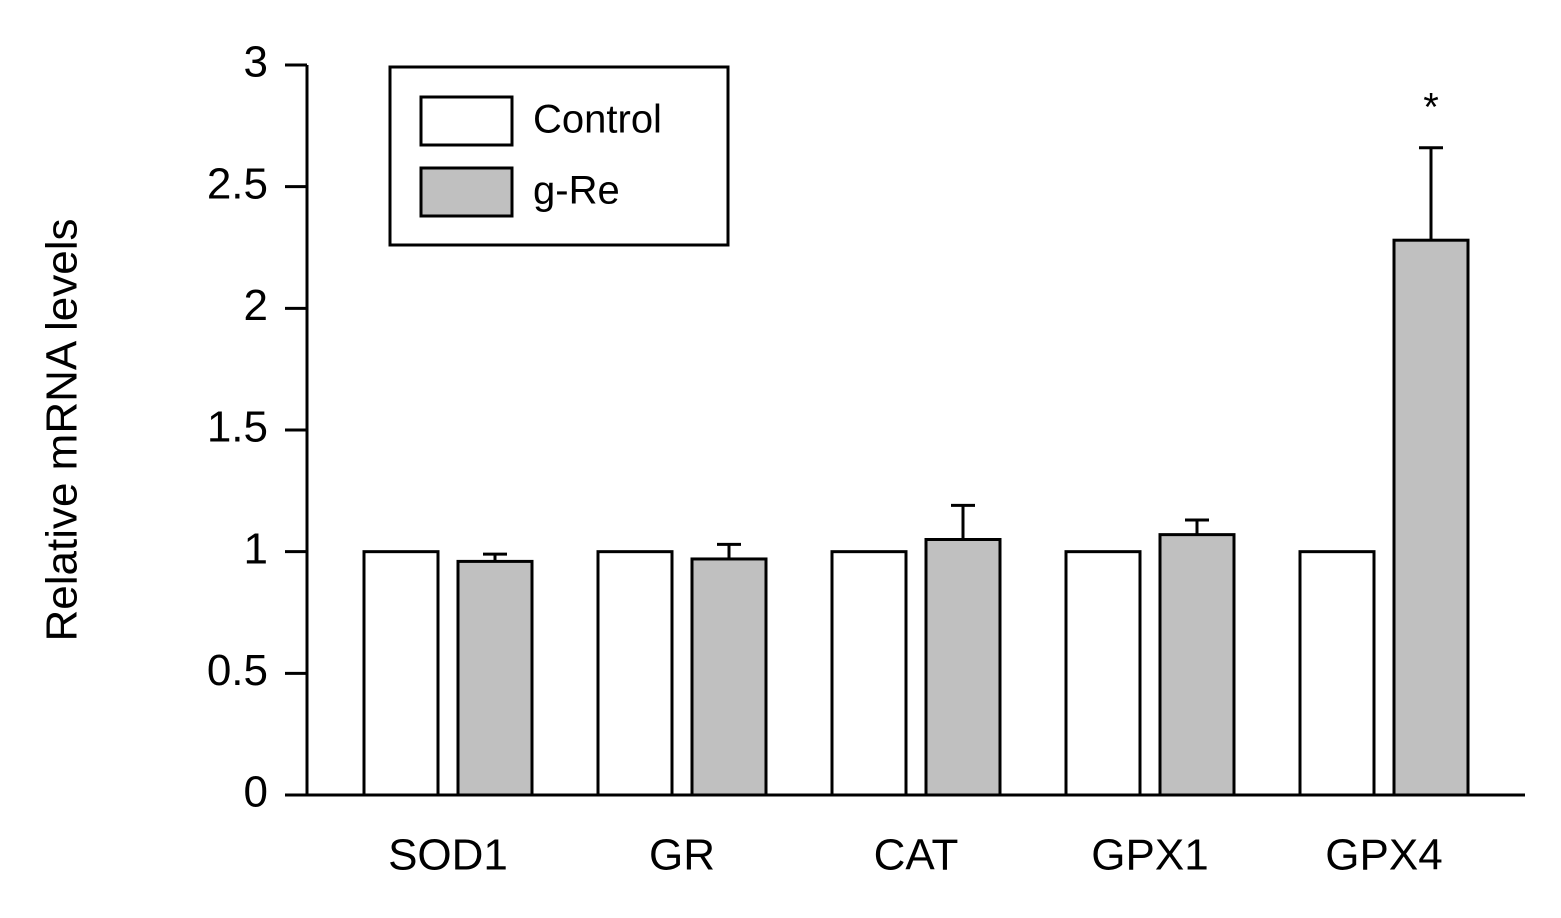 This screenshot has width=1561, height=918. I want to click on legend-label: g-Re, so click(576, 191).